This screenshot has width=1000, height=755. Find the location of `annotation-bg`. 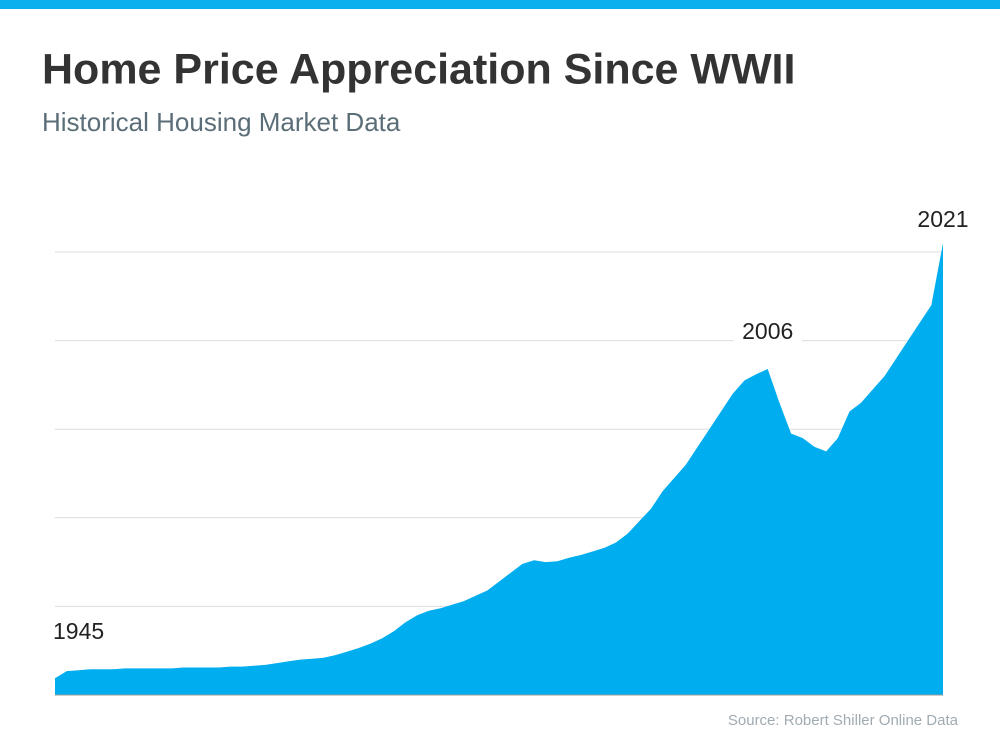

annotation-bg is located at coordinates (767, 332).